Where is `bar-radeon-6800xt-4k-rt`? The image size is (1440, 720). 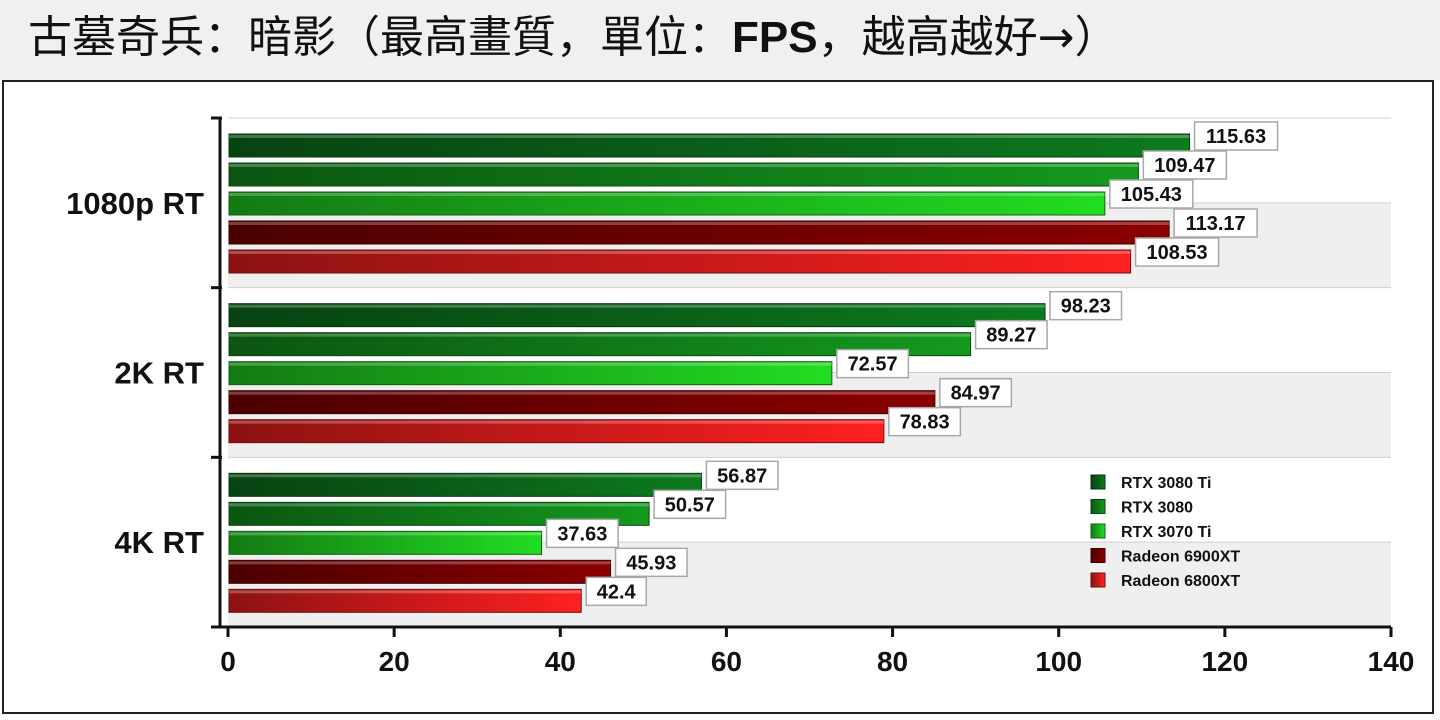 bar-radeon-6800xt-4k-rt is located at coordinates (405, 600).